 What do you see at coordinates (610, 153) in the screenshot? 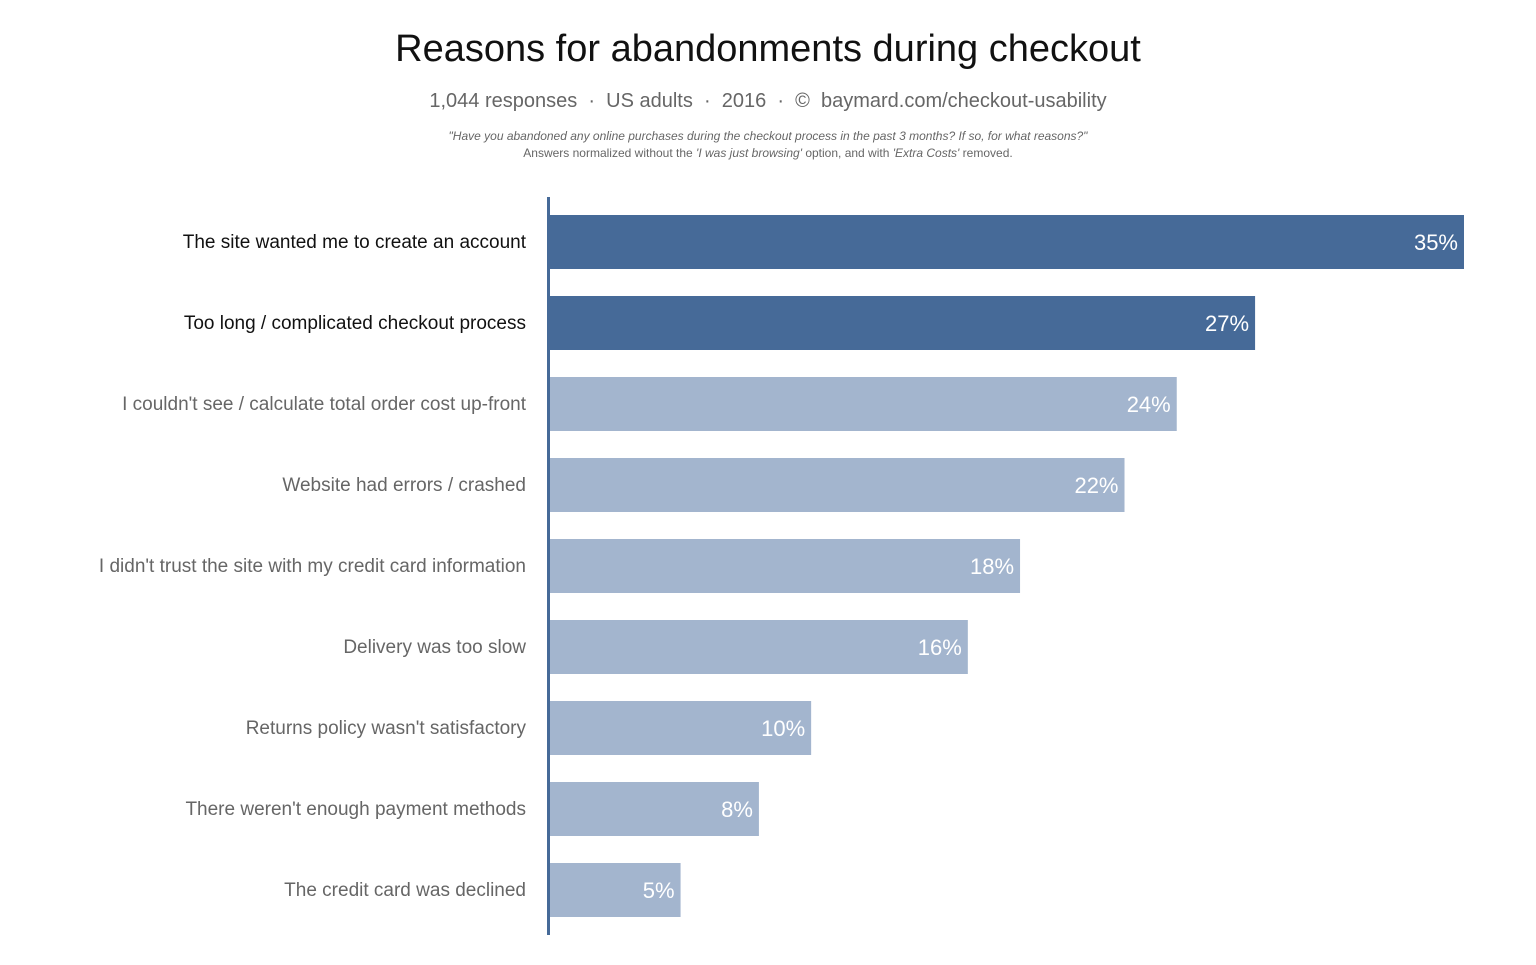
I see `method-note-part: Answers normalized without the` at bounding box center [610, 153].